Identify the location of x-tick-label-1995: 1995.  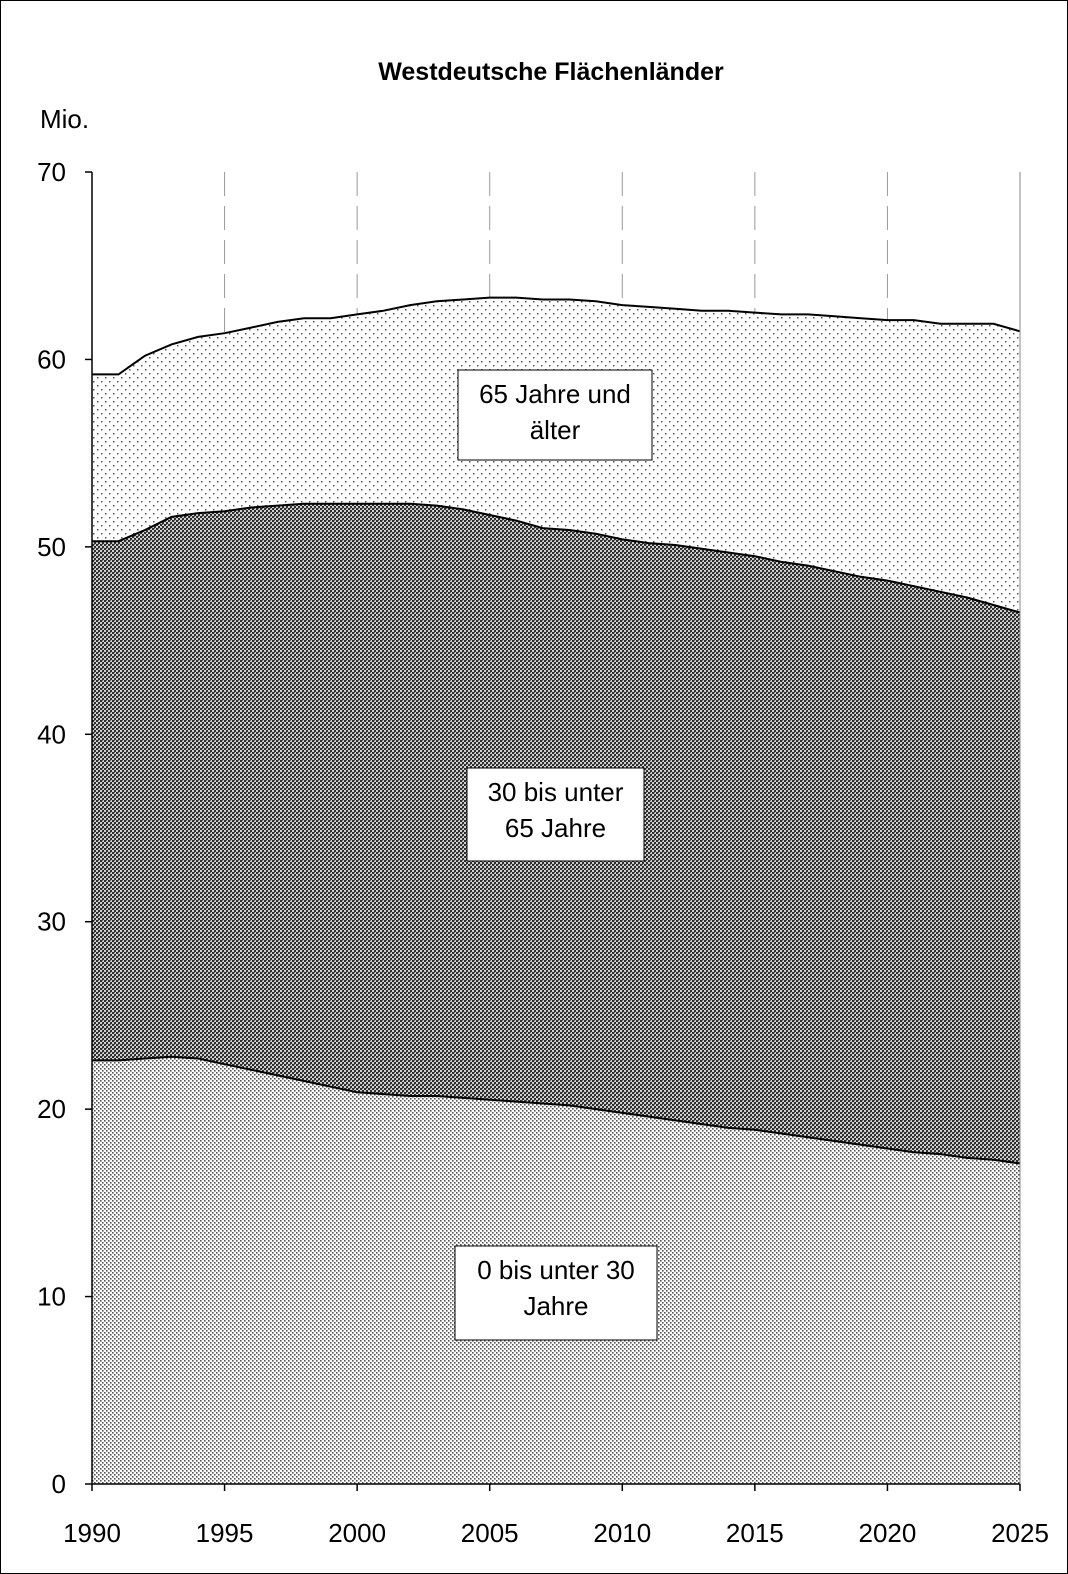
(225, 1533).